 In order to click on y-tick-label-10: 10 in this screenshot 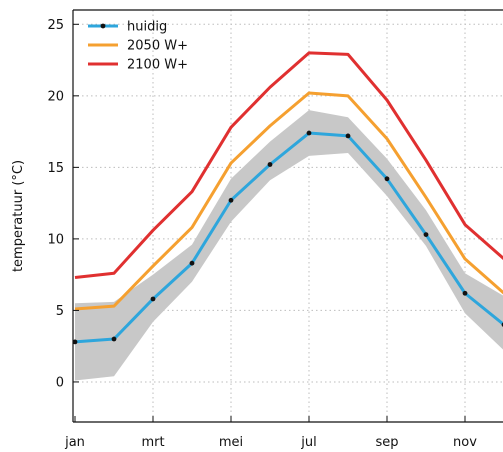, I will do `click(55, 239)`.